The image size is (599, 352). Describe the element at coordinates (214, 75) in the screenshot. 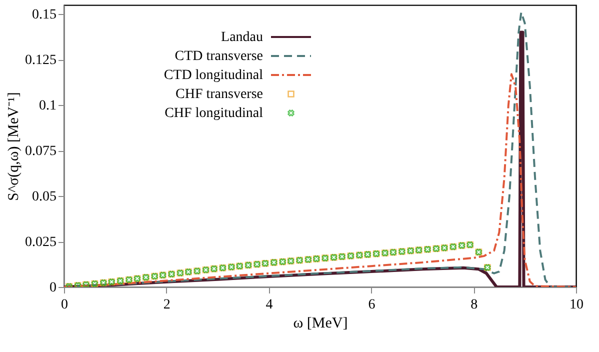

I see `legend-label: CTD longitudinal` at that location.